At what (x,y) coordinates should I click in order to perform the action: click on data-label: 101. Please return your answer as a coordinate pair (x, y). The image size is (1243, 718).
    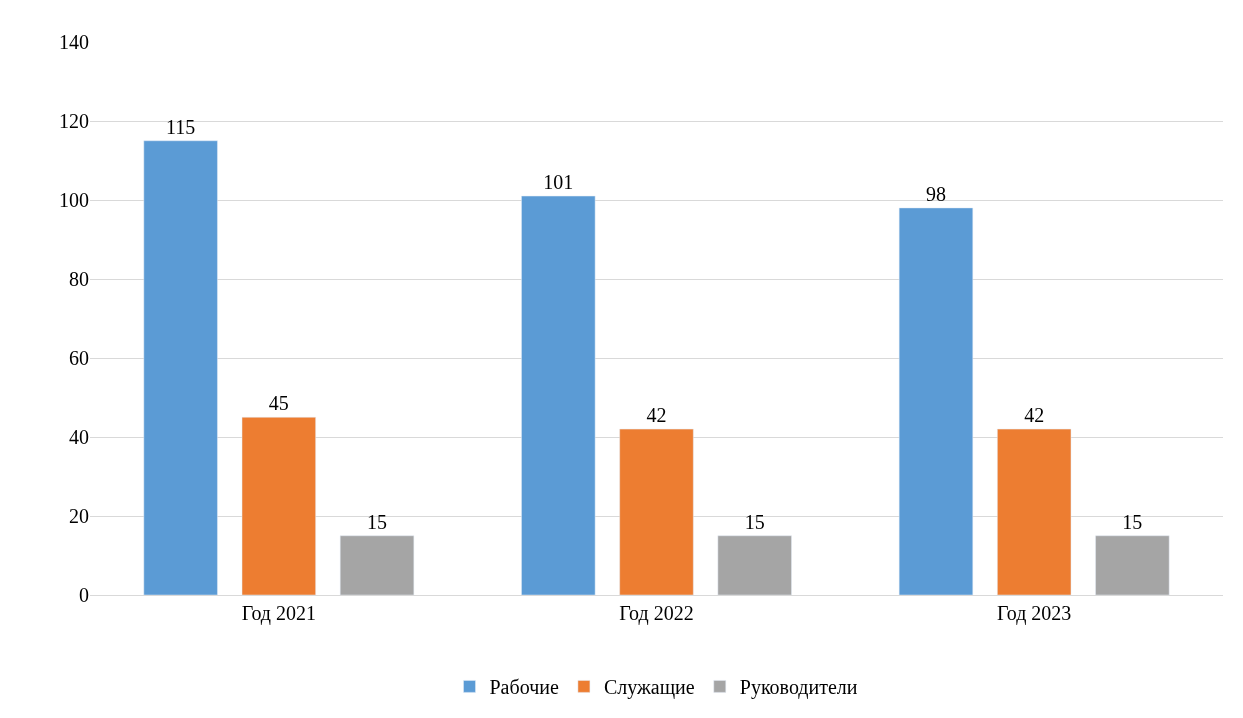
    Looking at the image, I should click on (558, 182).